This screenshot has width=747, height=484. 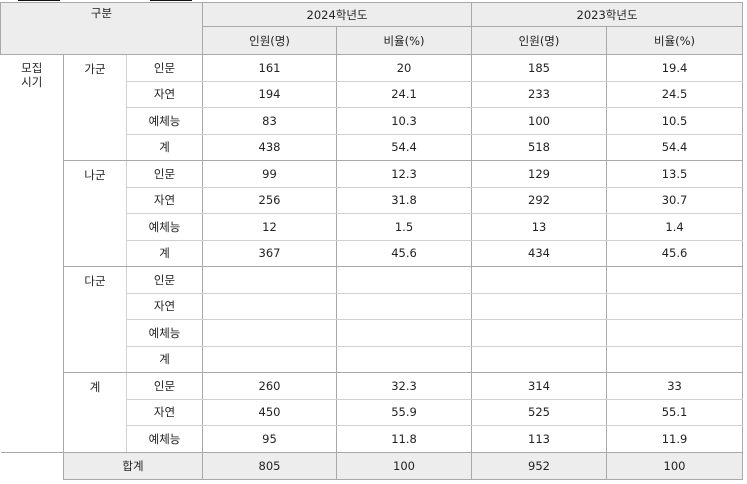 I want to click on ratio-2024-cell: 20, so click(x=404, y=68).